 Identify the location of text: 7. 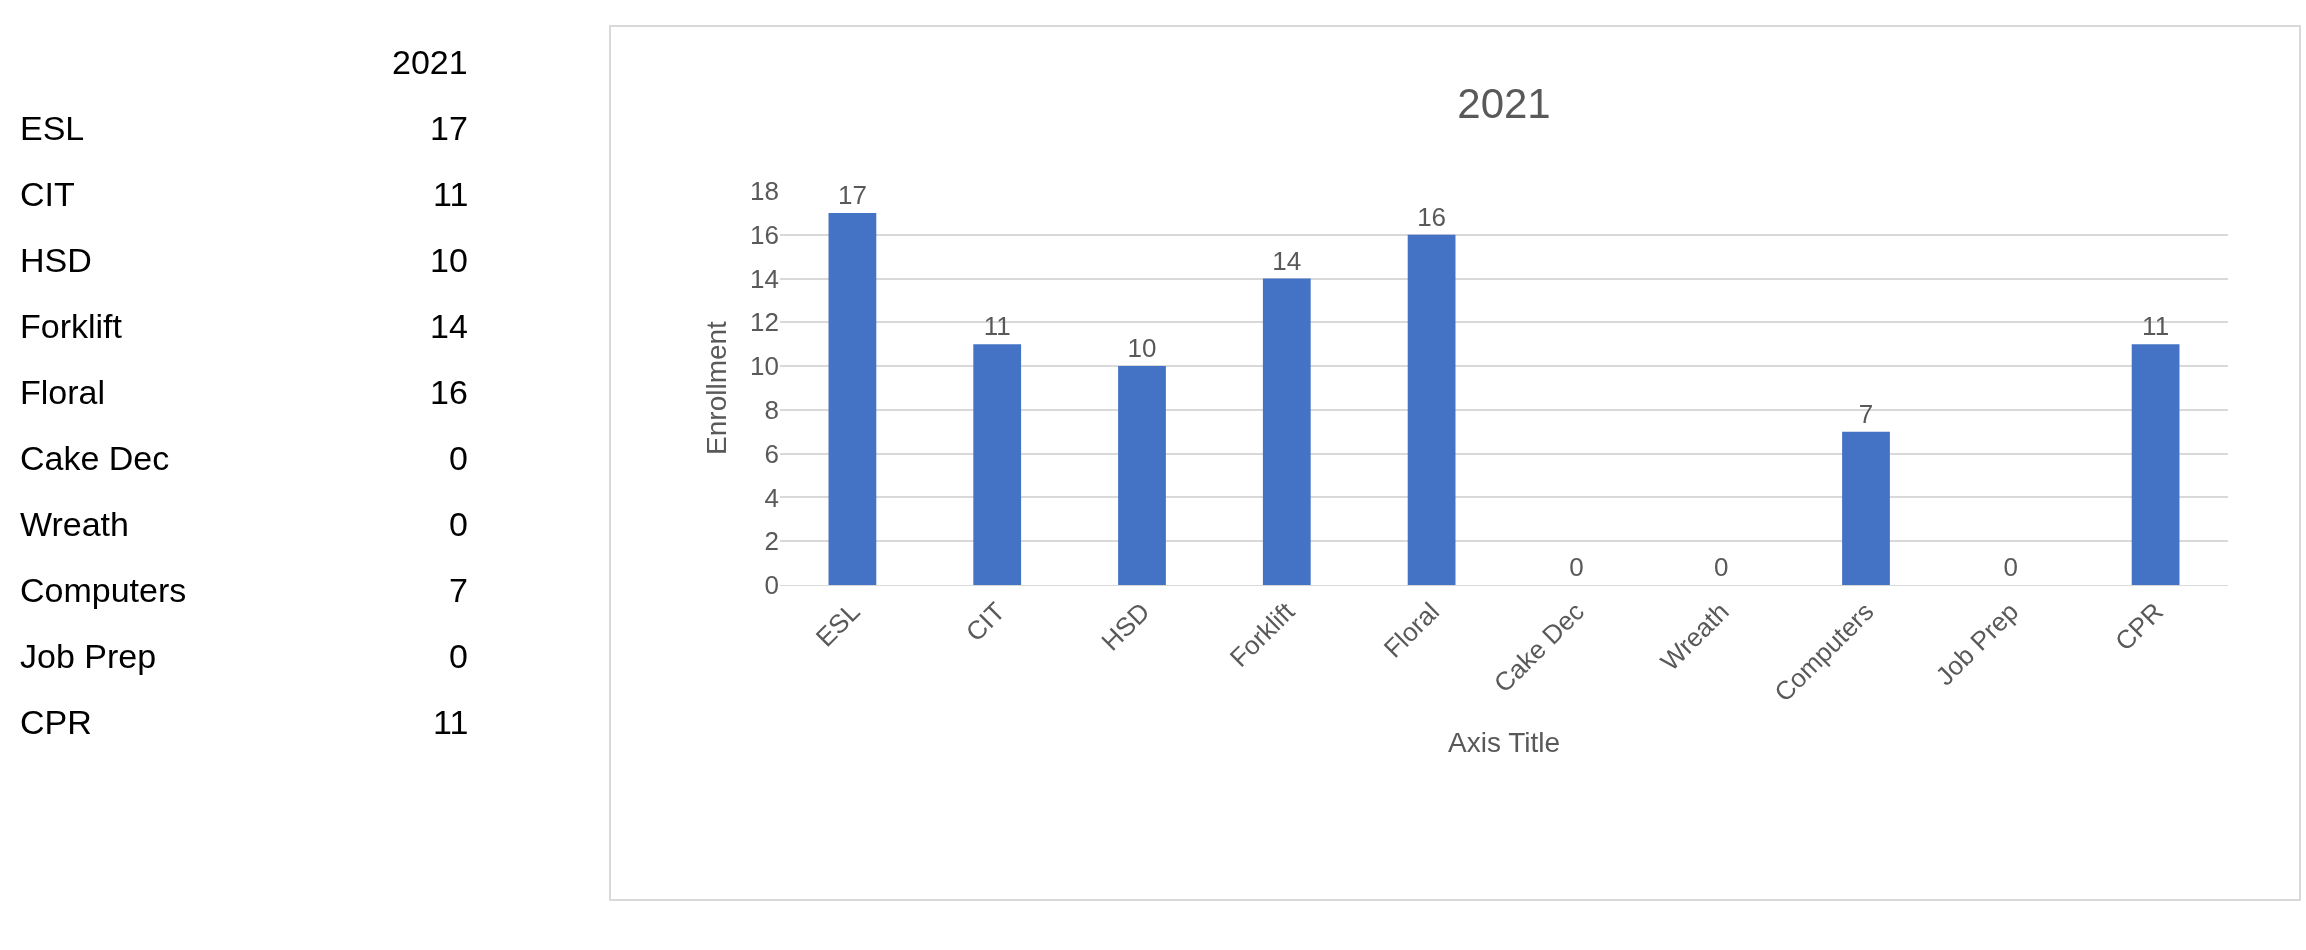
(458, 590).